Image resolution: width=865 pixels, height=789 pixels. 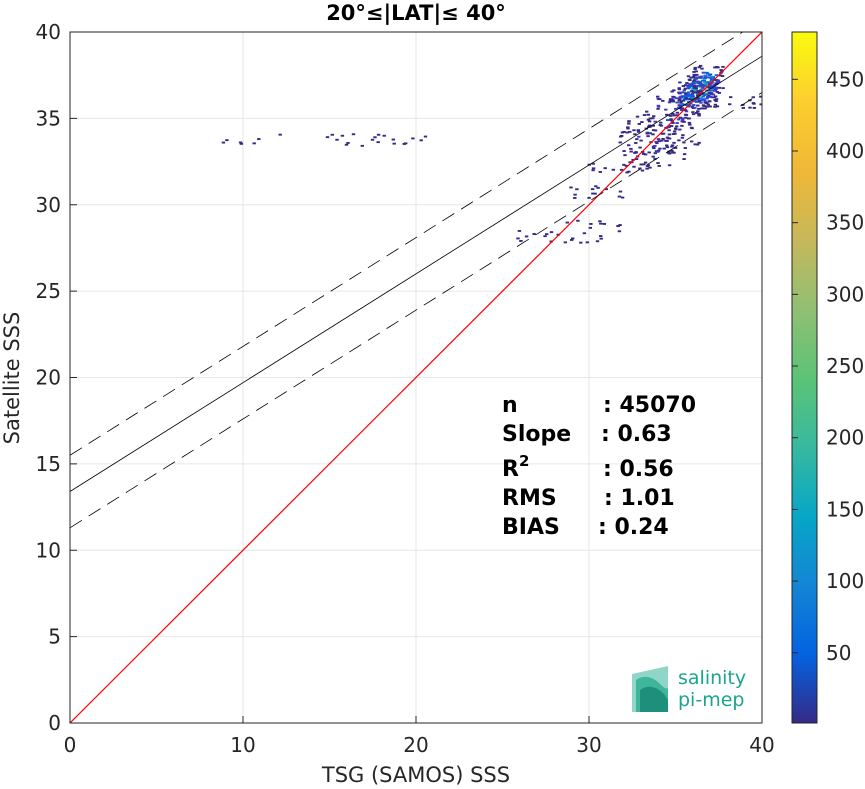 I want to click on data-marks, so click(x=491, y=154).